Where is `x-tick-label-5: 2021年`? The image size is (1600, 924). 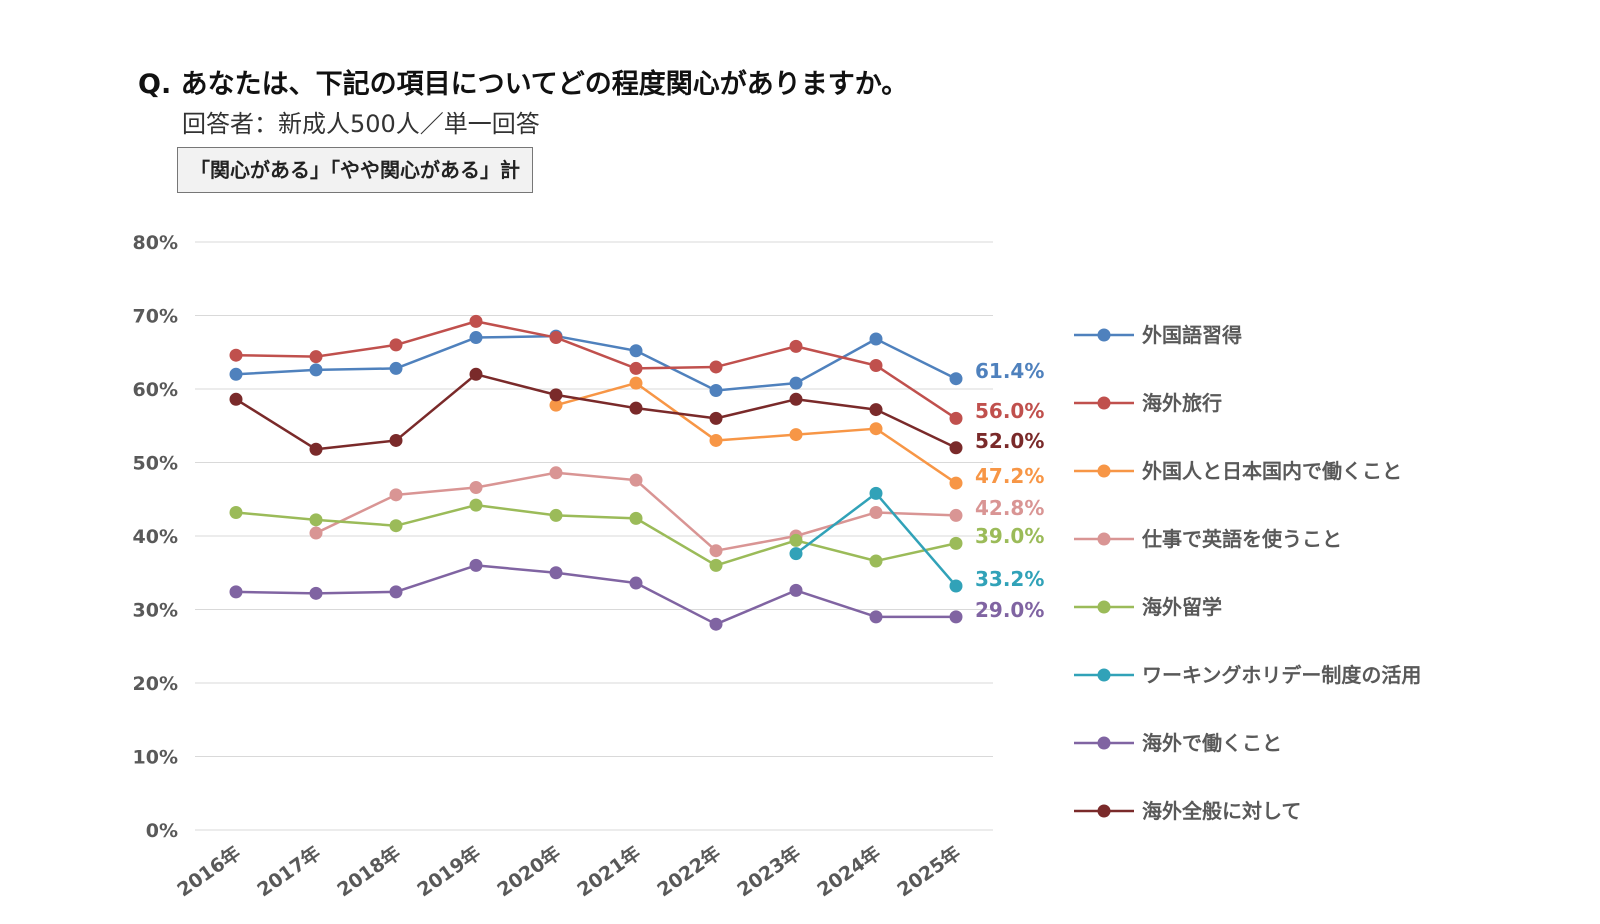
x-tick-label-5: 2021年 is located at coordinates (609, 871).